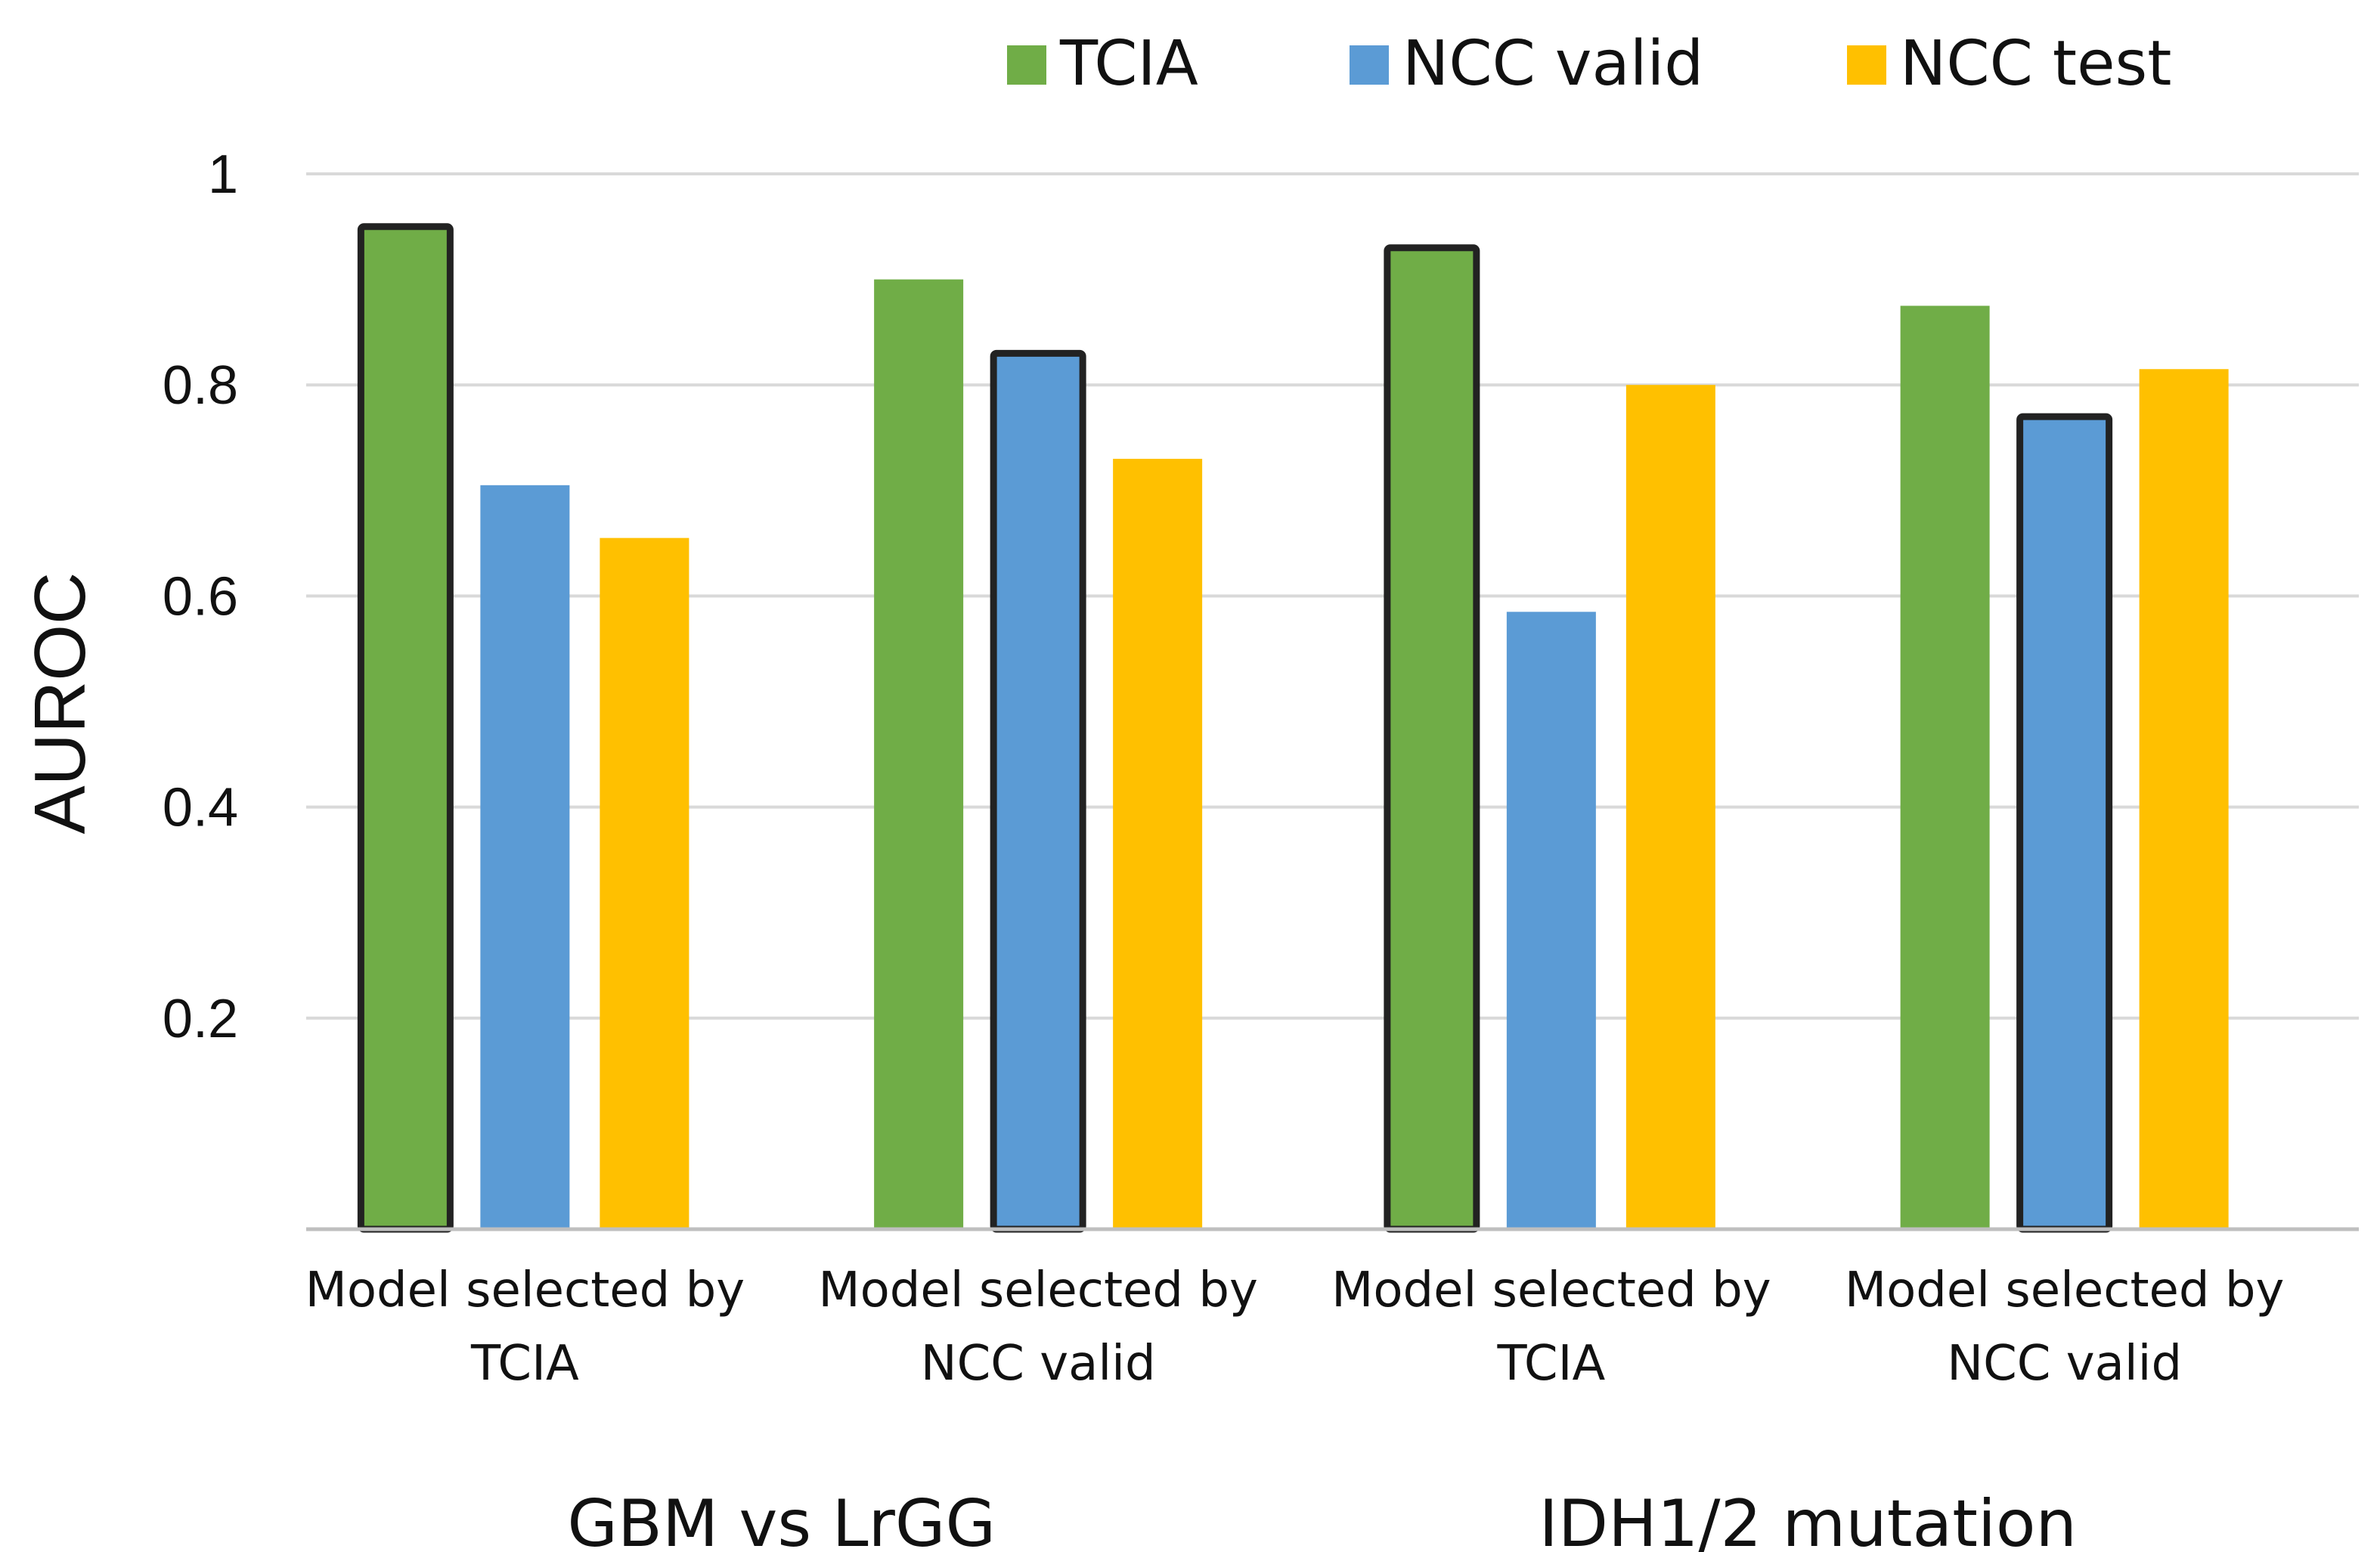 Image resolution: width=2380 pixels, height=1552 pixels. I want to click on y-tick-label: 1, so click(223, 174).